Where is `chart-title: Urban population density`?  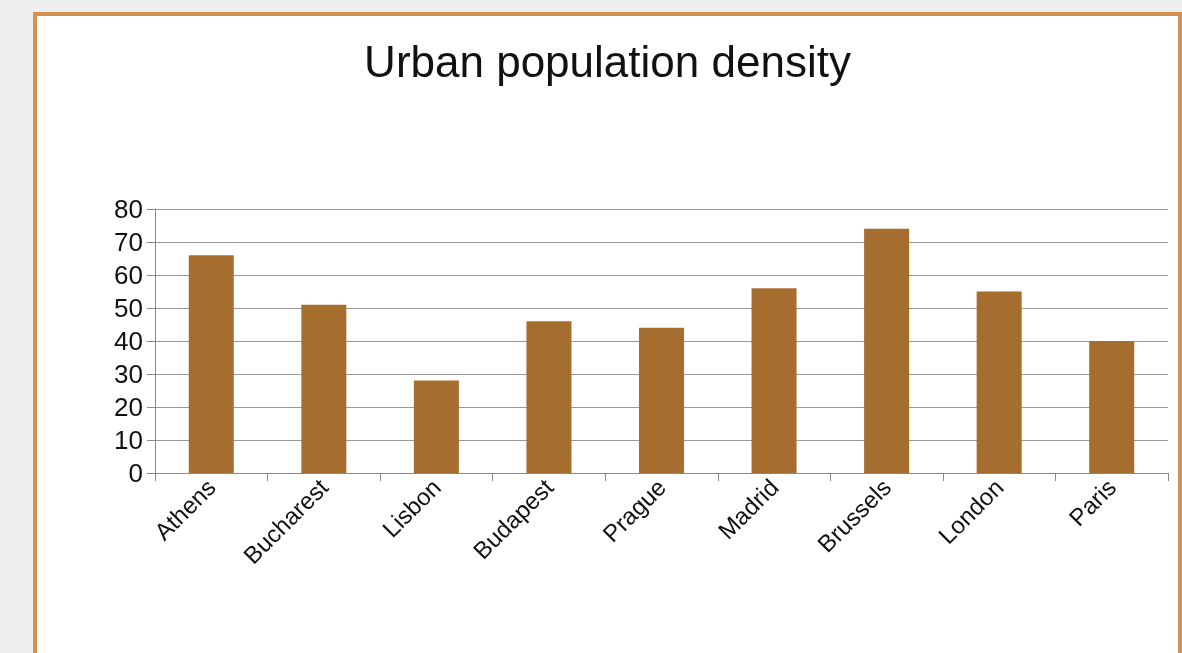 chart-title: Urban population density is located at coordinates (607, 61).